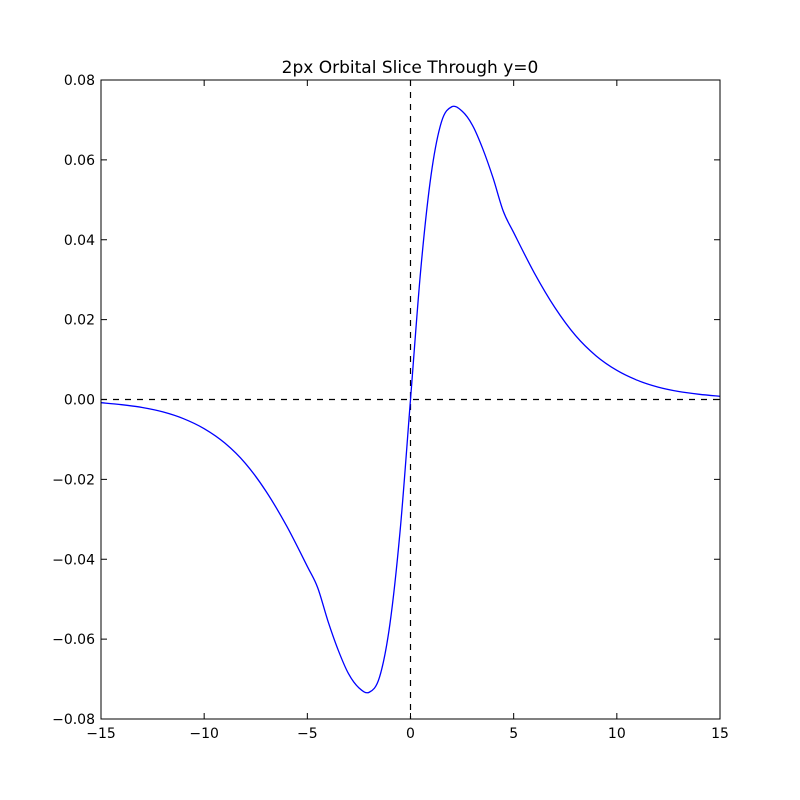 This screenshot has width=800, height=800. Describe the element at coordinates (410, 734) in the screenshot. I see `x-tick-label: 0` at that location.